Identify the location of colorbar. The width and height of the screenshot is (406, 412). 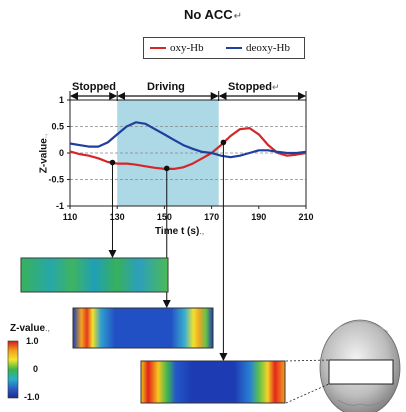
(13, 369).